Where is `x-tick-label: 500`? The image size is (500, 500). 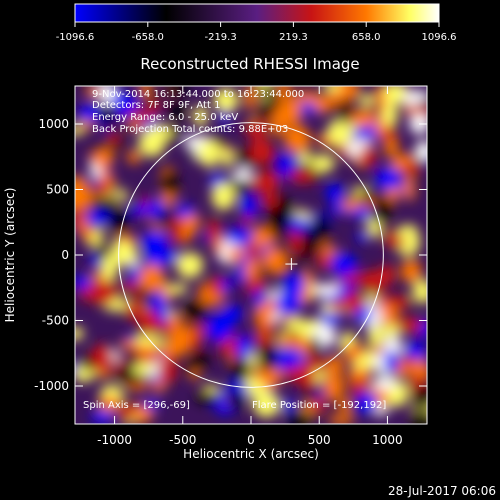 x-tick-label: 500 is located at coordinates (319, 440).